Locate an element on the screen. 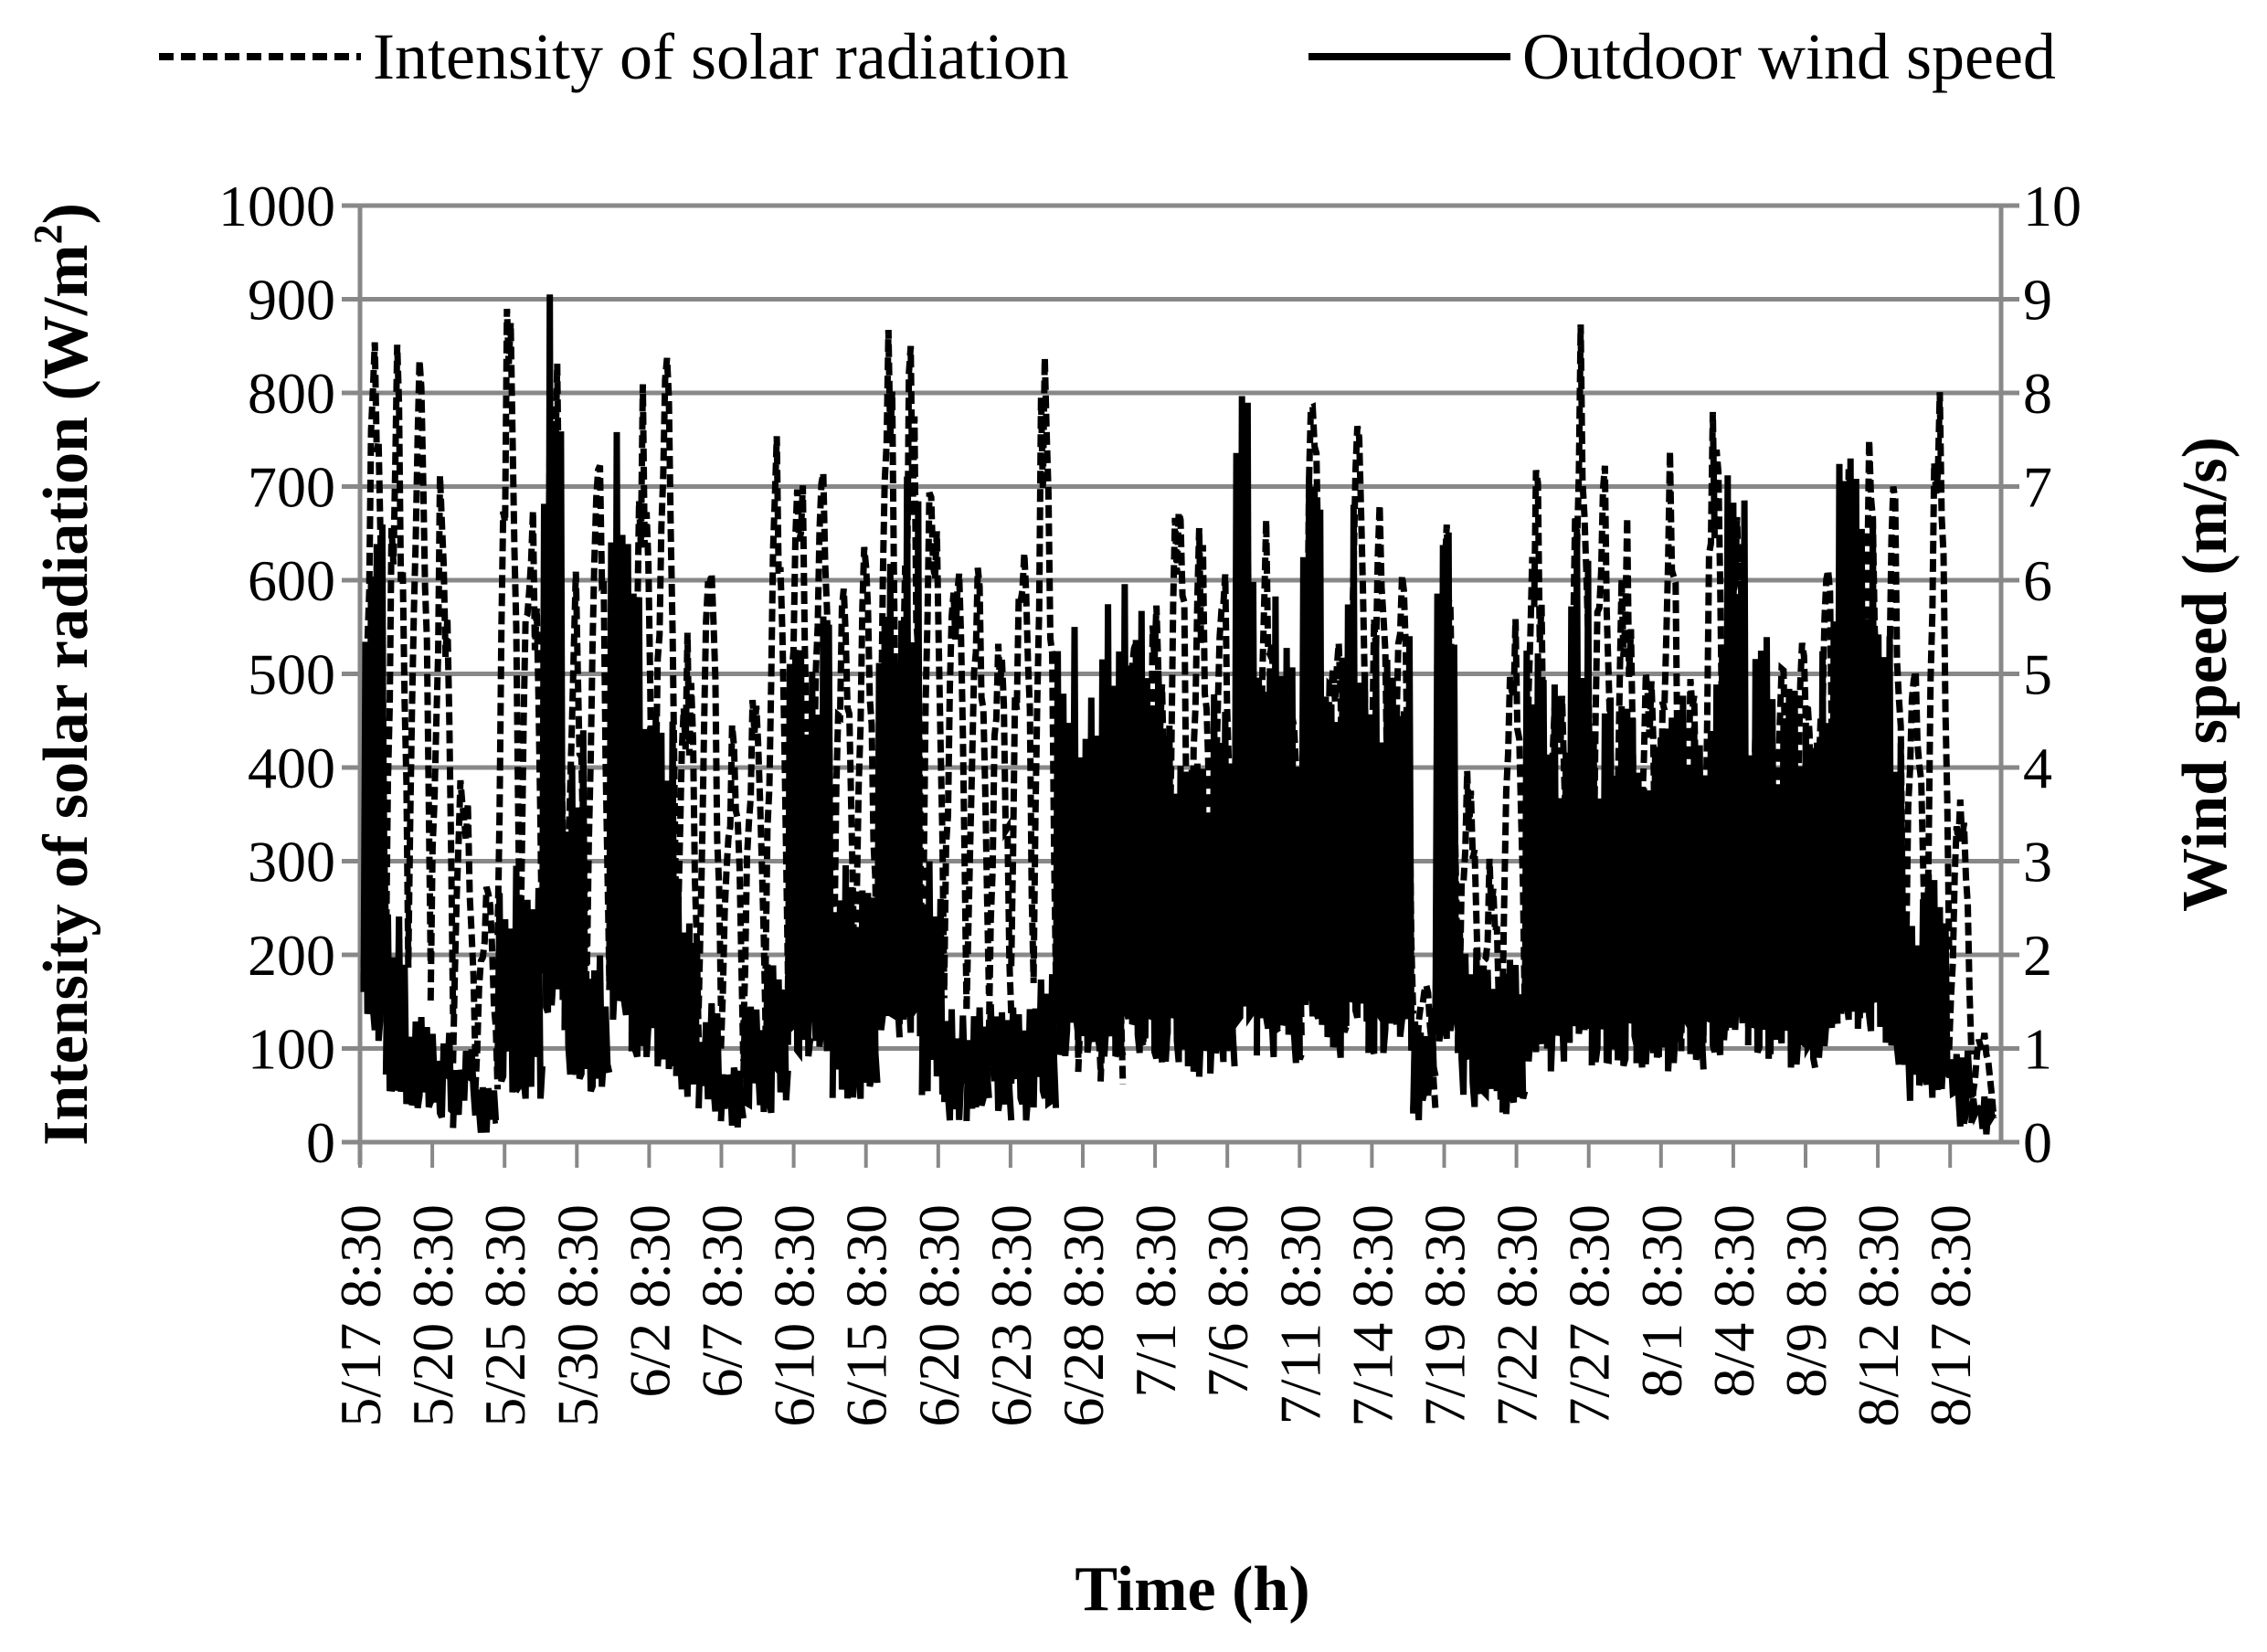  legend-wind-label: Outdoor wind speed is located at coordinates (1789, 57).